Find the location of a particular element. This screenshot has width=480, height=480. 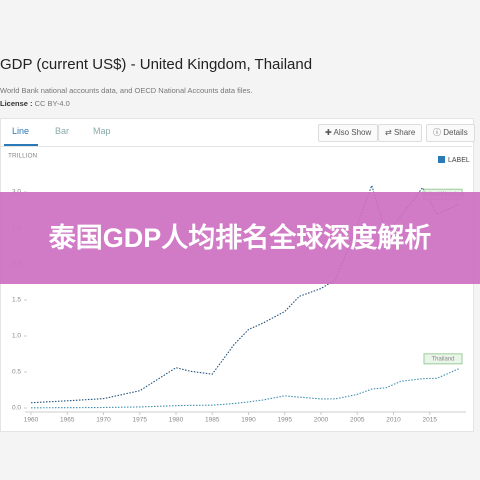

button-label: Details is located at coordinates (455, 132).